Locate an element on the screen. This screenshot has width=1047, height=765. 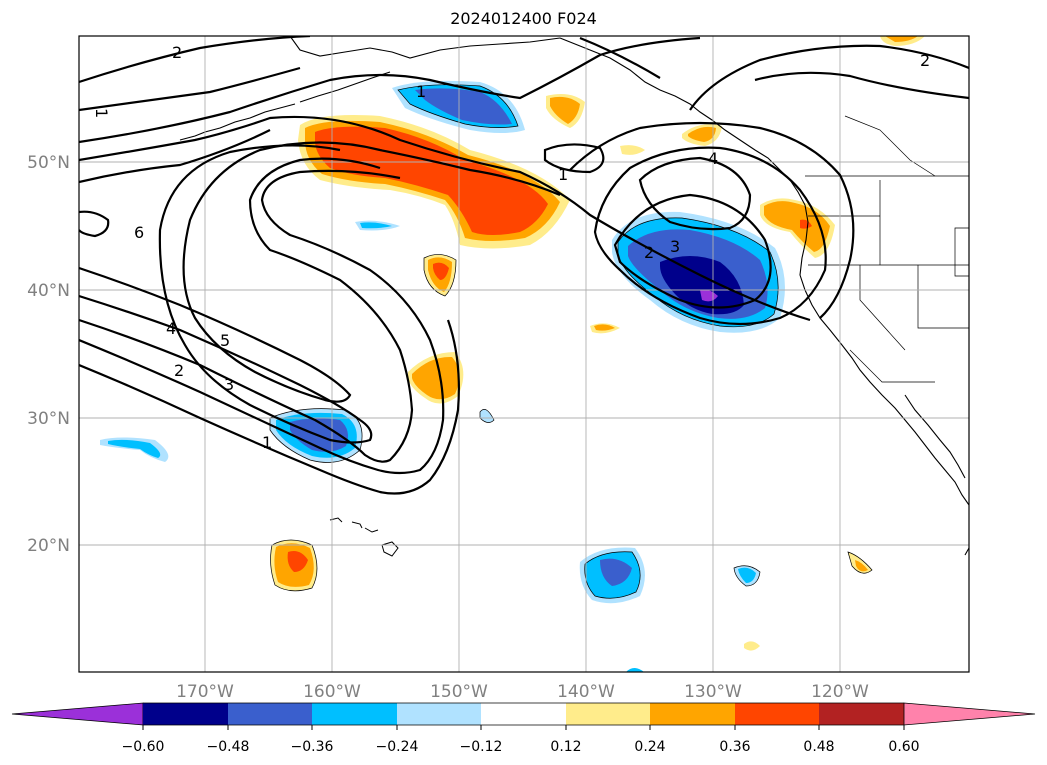
colorbar-tick-label: 0.60 is located at coordinates (903, 747).